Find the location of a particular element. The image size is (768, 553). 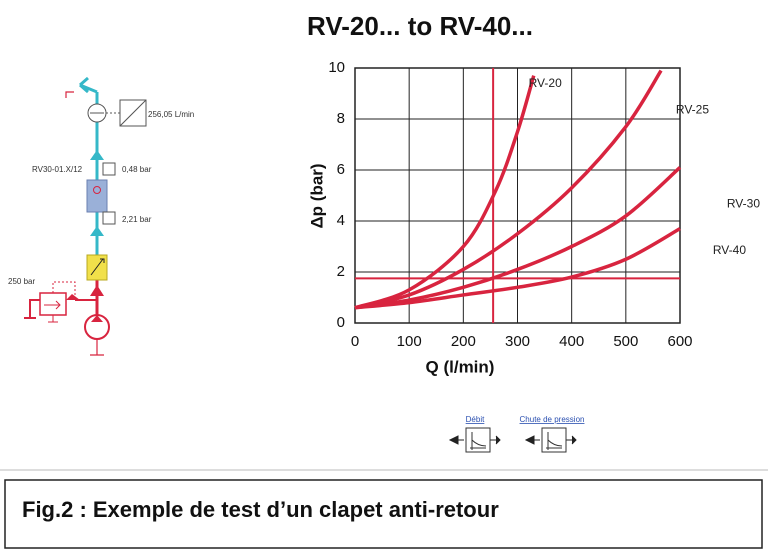

y-tick-label: 2 is located at coordinates (341, 271).